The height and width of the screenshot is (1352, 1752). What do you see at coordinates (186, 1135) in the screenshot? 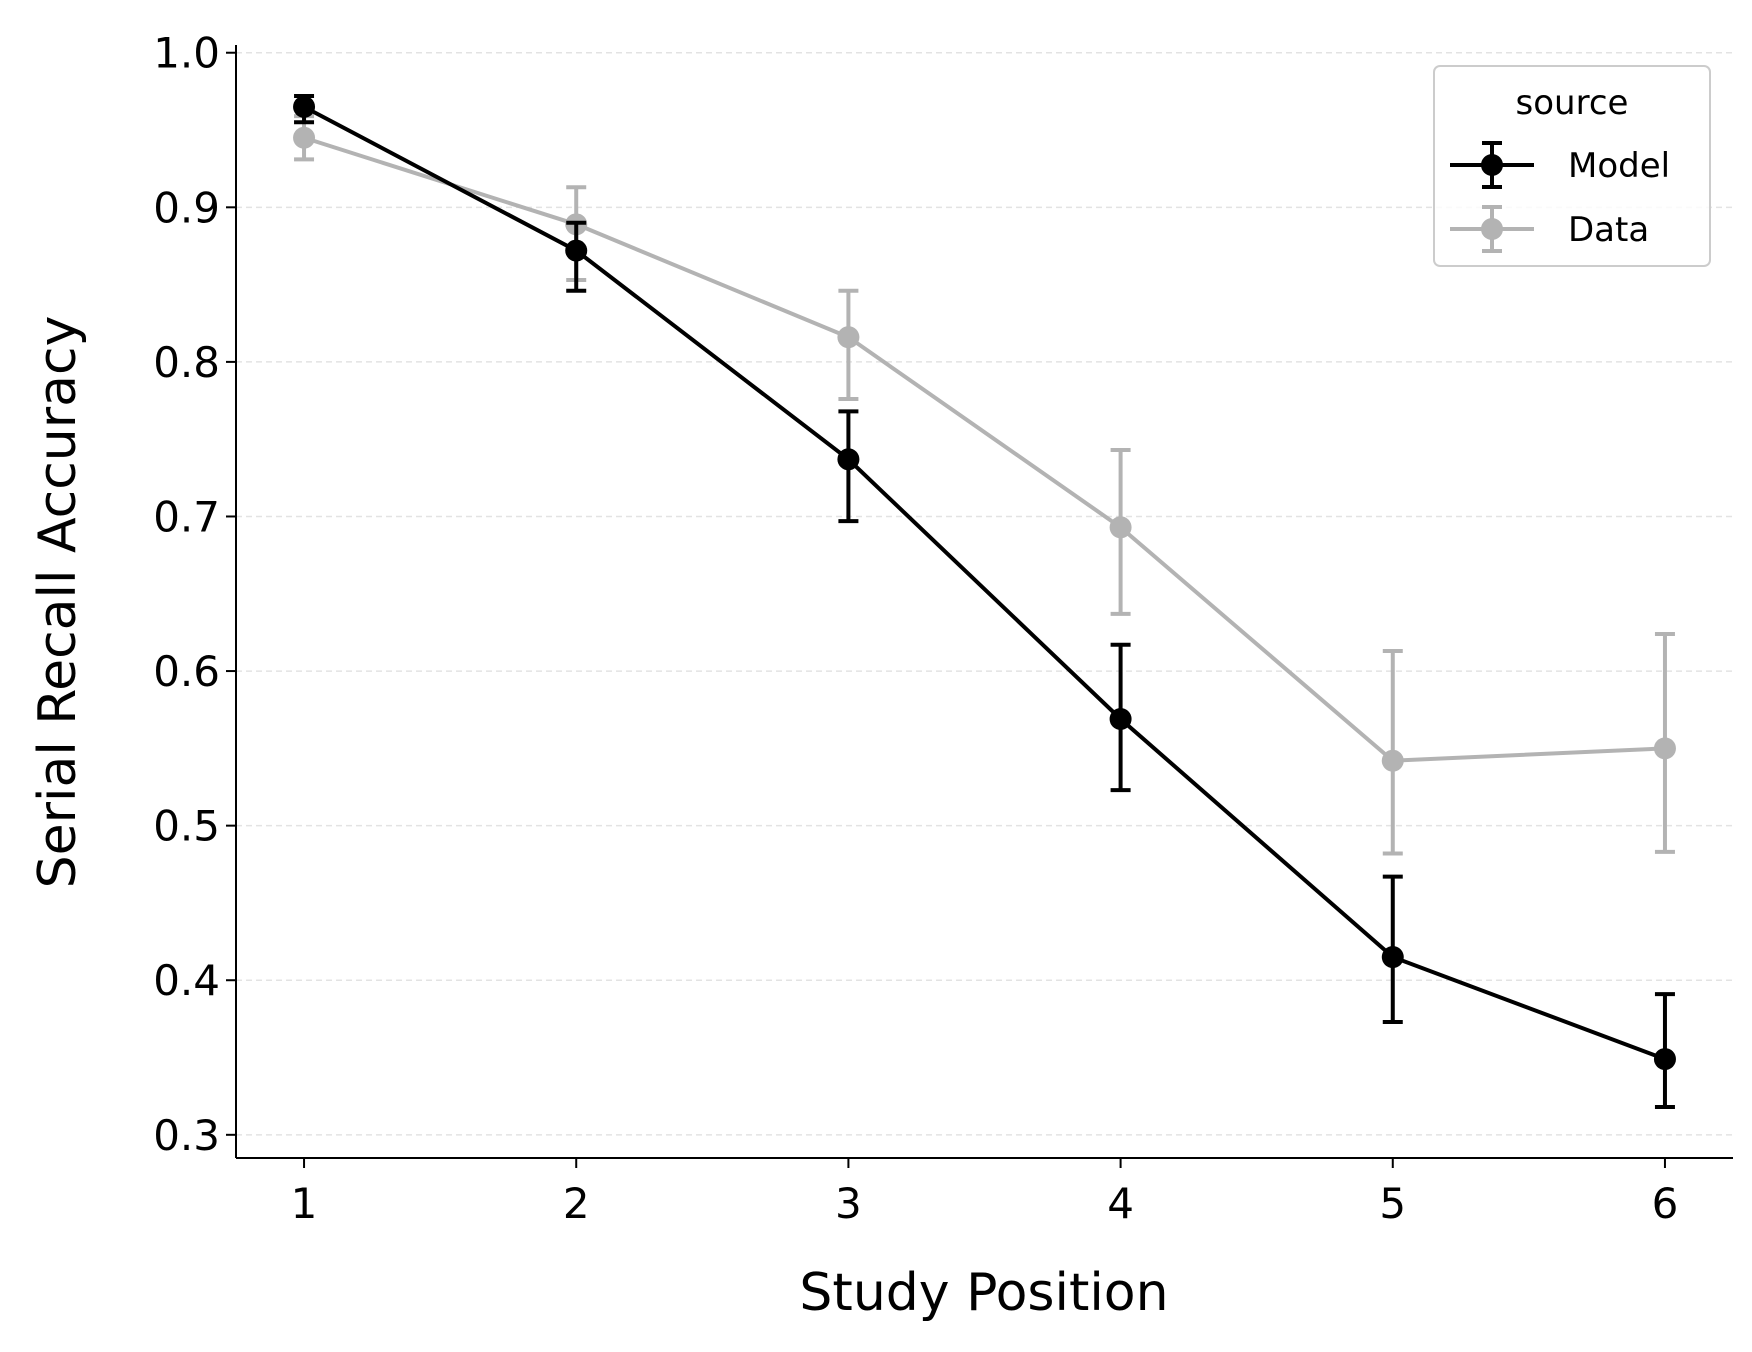
I see `y-tick-label: 0.3` at bounding box center [186, 1135].